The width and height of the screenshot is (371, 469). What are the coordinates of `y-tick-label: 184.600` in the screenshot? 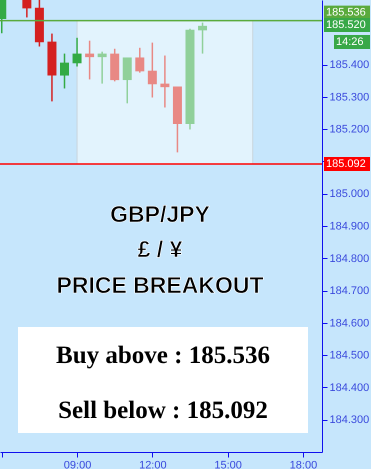 It's located at (350, 323).